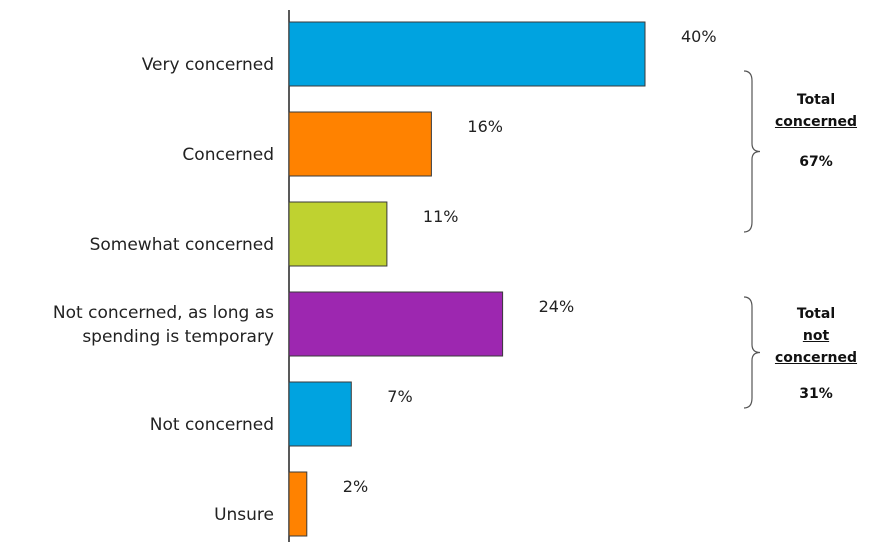 This screenshot has width=875, height=542. Describe the element at coordinates (163, 313) in the screenshot. I see `category-label: Not concerned, as long as` at that location.